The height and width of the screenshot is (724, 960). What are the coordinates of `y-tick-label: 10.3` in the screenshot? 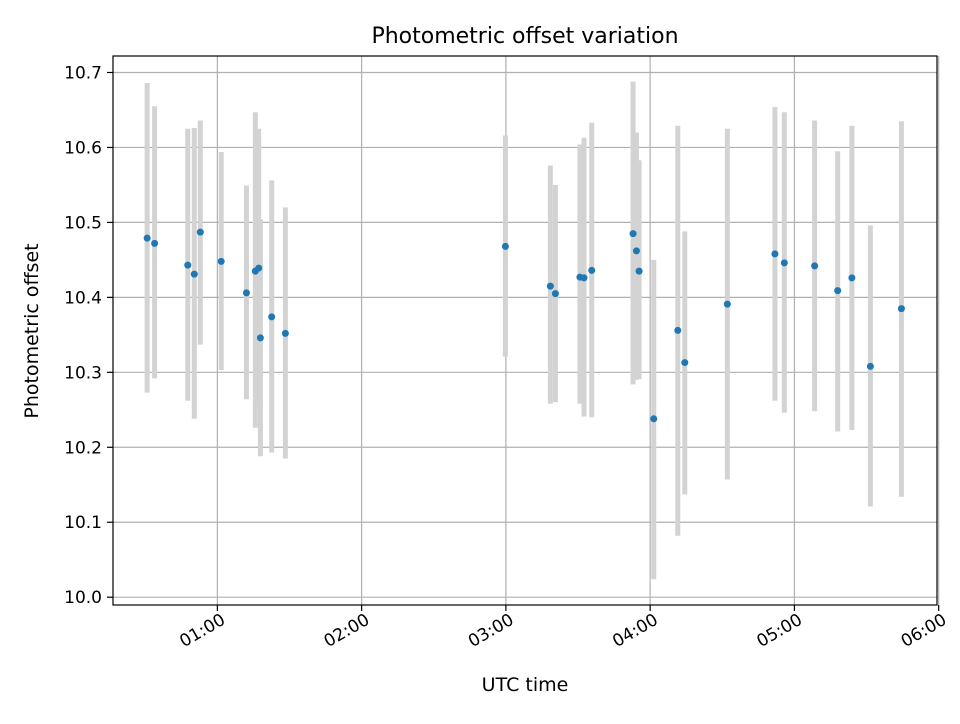 It's located at (83, 373).